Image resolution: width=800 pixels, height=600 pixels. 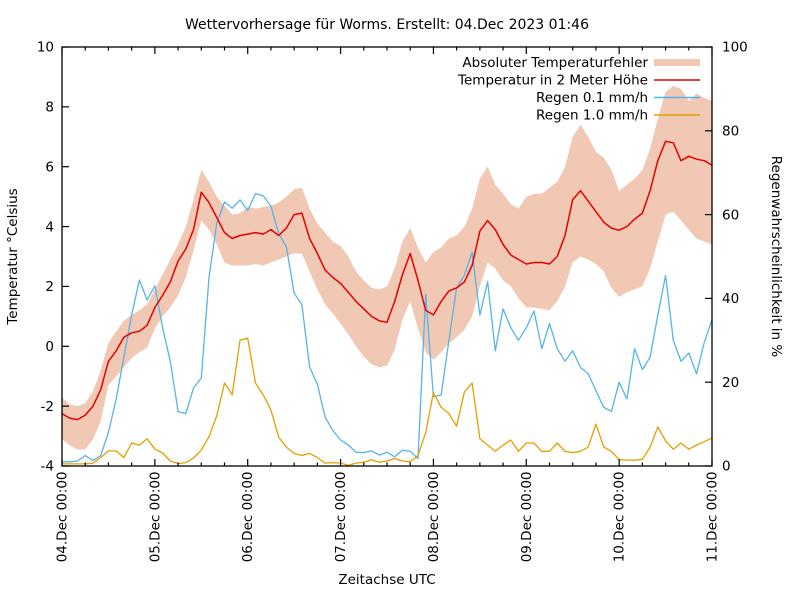 I want to click on y-right-axis-label: Regenwahrscheinlichkeit in %, so click(x=776, y=257).